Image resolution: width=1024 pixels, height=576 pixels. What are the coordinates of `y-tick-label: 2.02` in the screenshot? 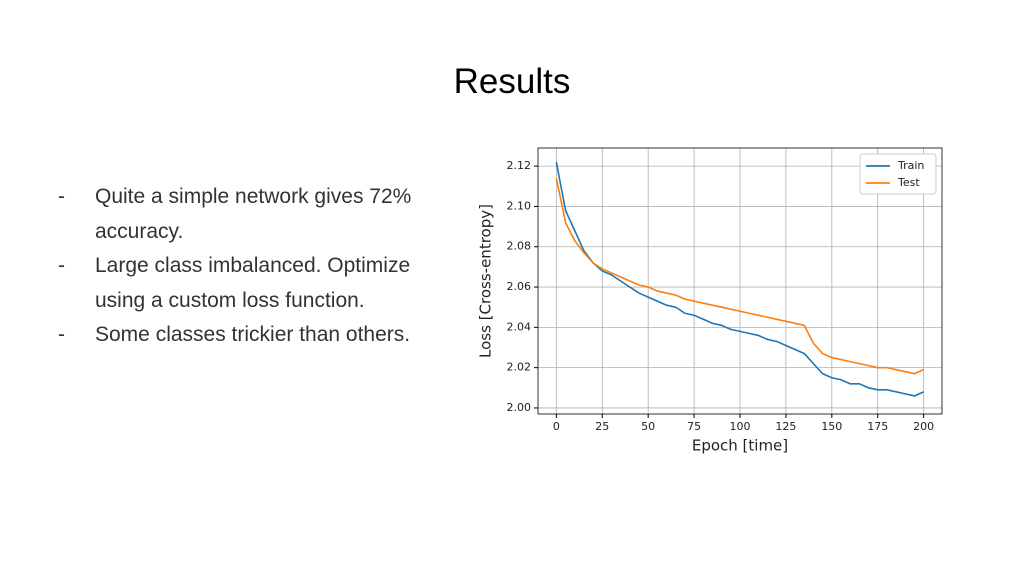 It's located at (519, 367).